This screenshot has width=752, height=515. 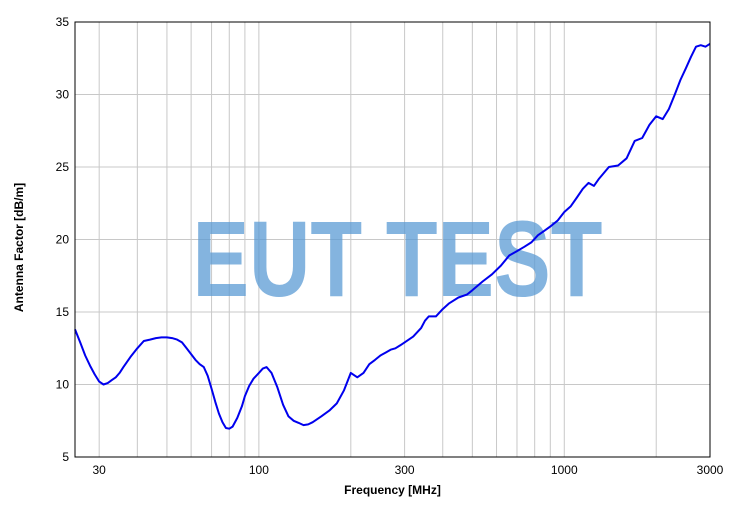 What do you see at coordinates (710, 470) in the screenshot?
I see `x-tick-label: 3000` at bounding box center [710, 470].